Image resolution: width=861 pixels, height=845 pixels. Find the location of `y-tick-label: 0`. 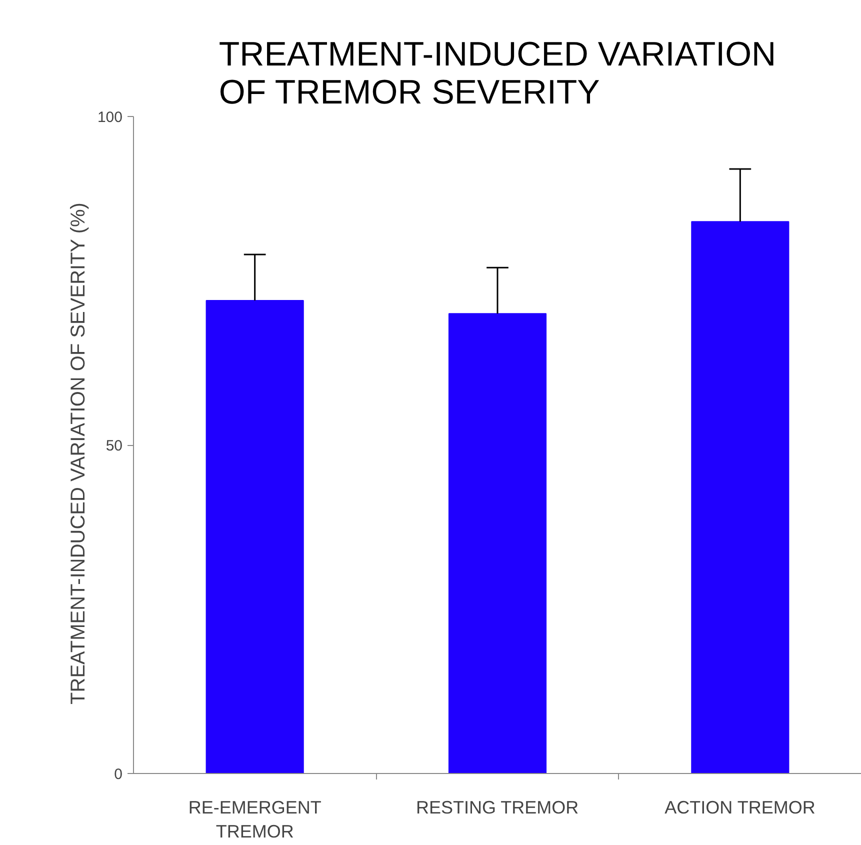

y-tick-label: 0 is located at coordinates (118, 774).